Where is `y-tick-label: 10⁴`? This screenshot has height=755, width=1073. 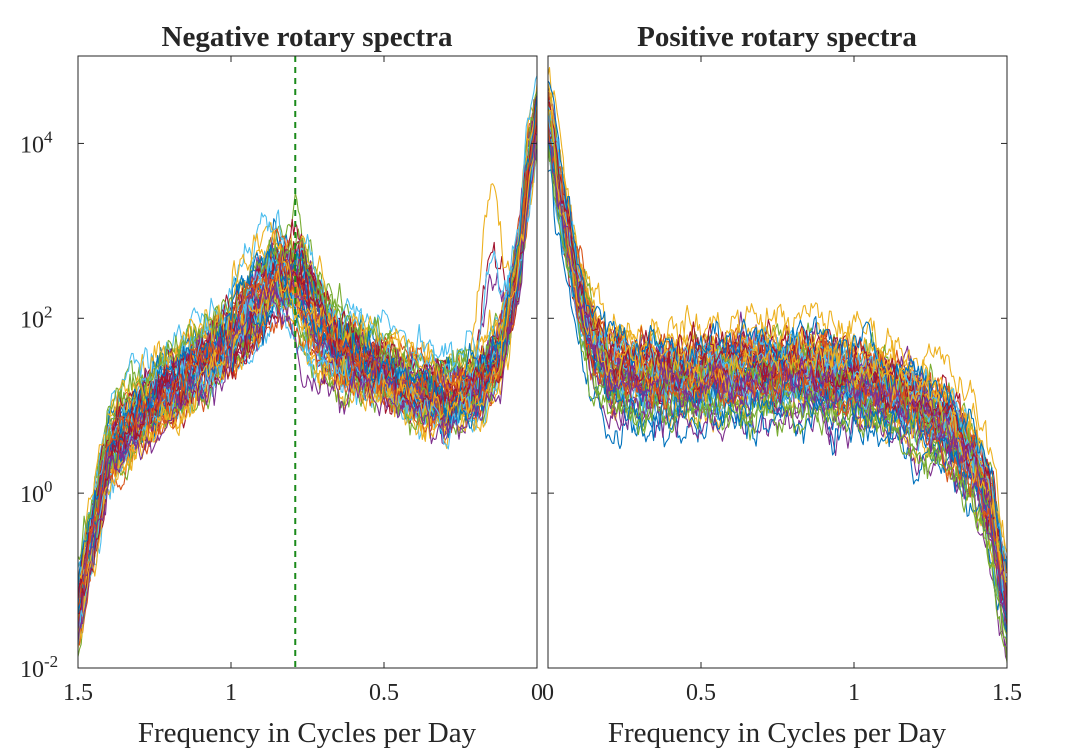 y-tick-label: 10⁴ is located at coordinates (36, 142).